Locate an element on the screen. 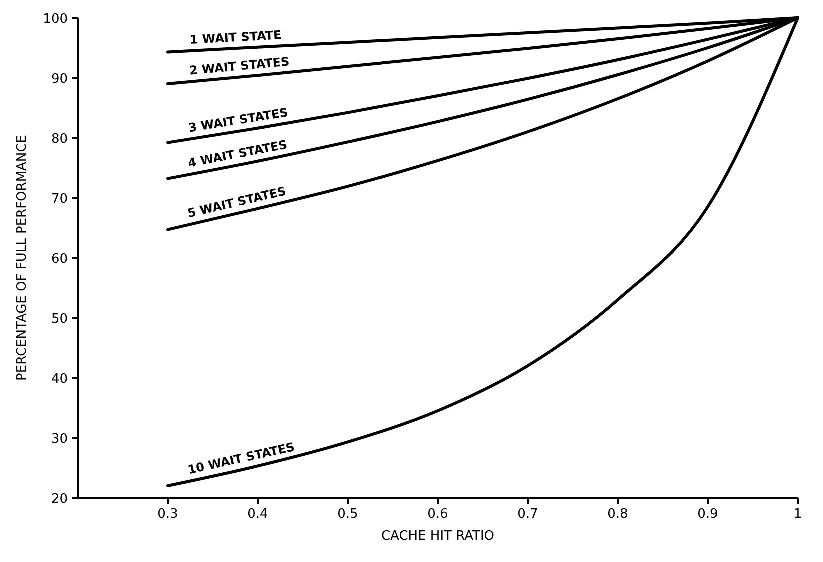 This screenshot has height=562, width=823. series-label: 1 WAIT STATE is located at coordinates (236, 38).